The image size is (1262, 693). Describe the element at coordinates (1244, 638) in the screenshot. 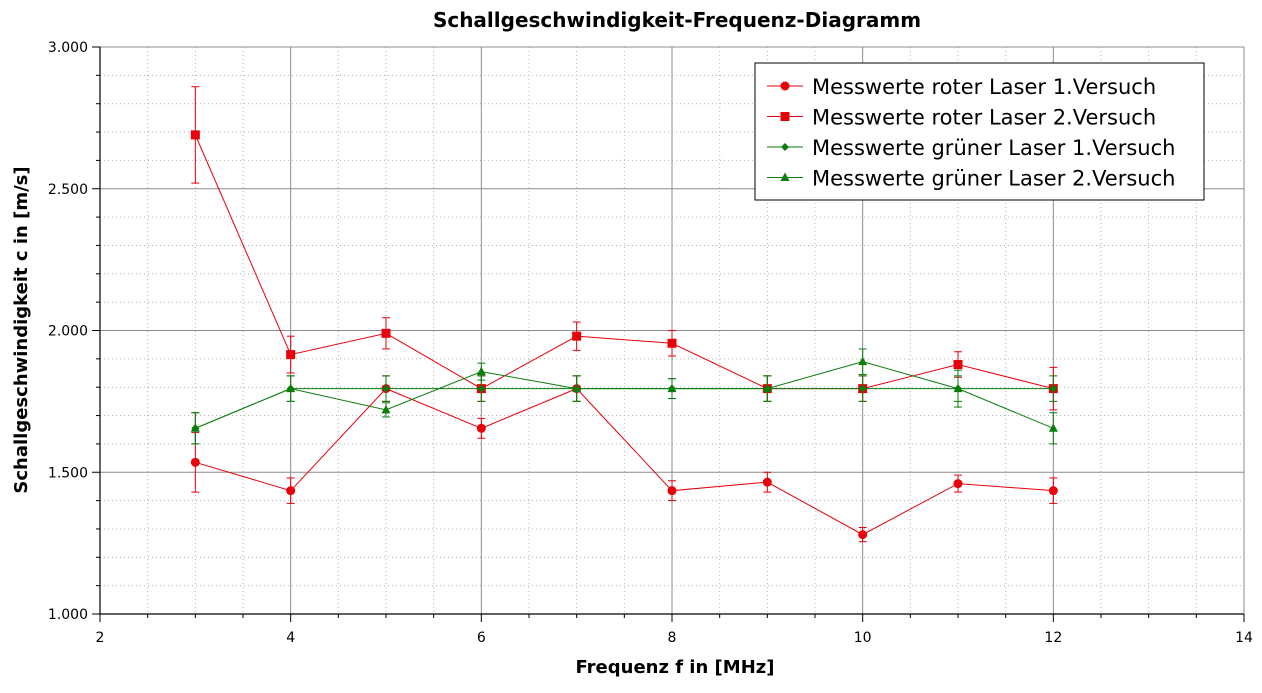

I see `x-tick-label: 14` at that location.